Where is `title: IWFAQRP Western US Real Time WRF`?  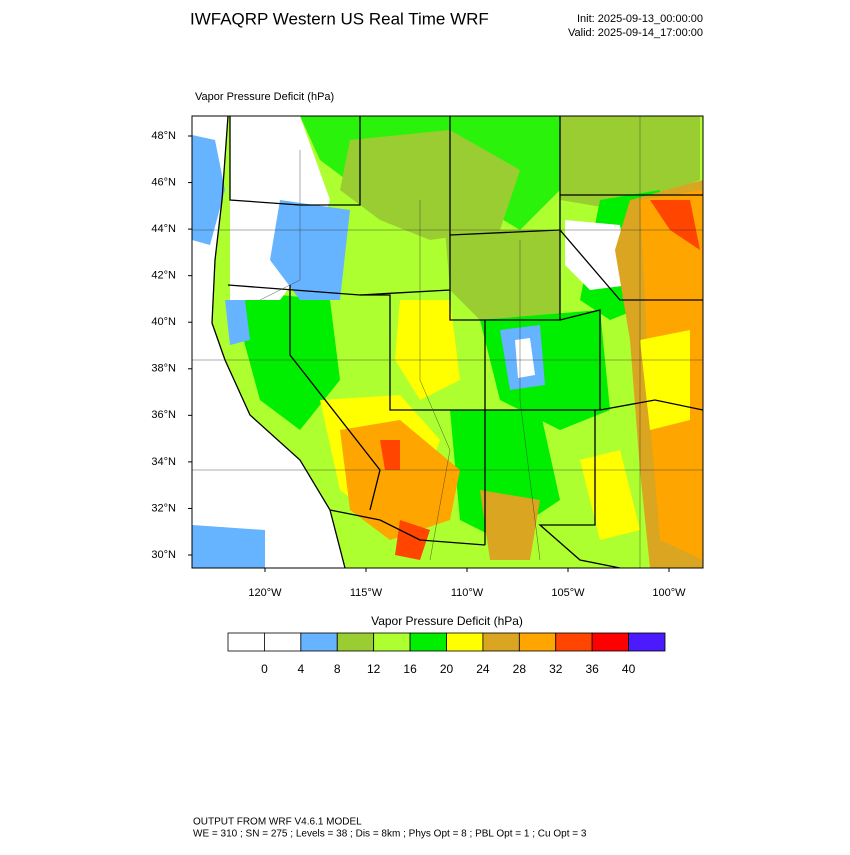 title: IWFAQRP Western US Real Time WRF is located at coordinates (339, 18).